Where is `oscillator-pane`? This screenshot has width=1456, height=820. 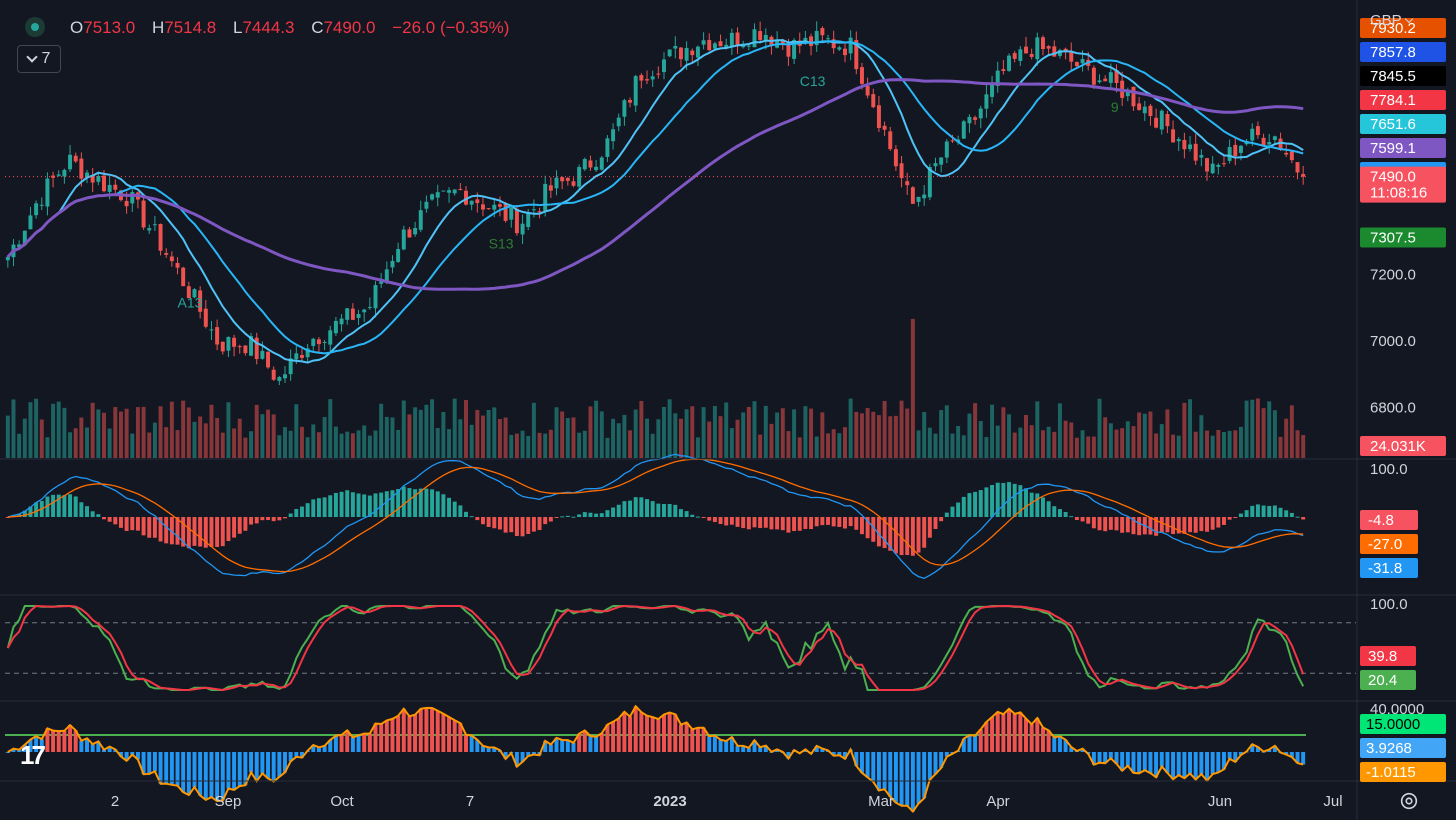 oscillator-pane is located at coordinates (655, 759).